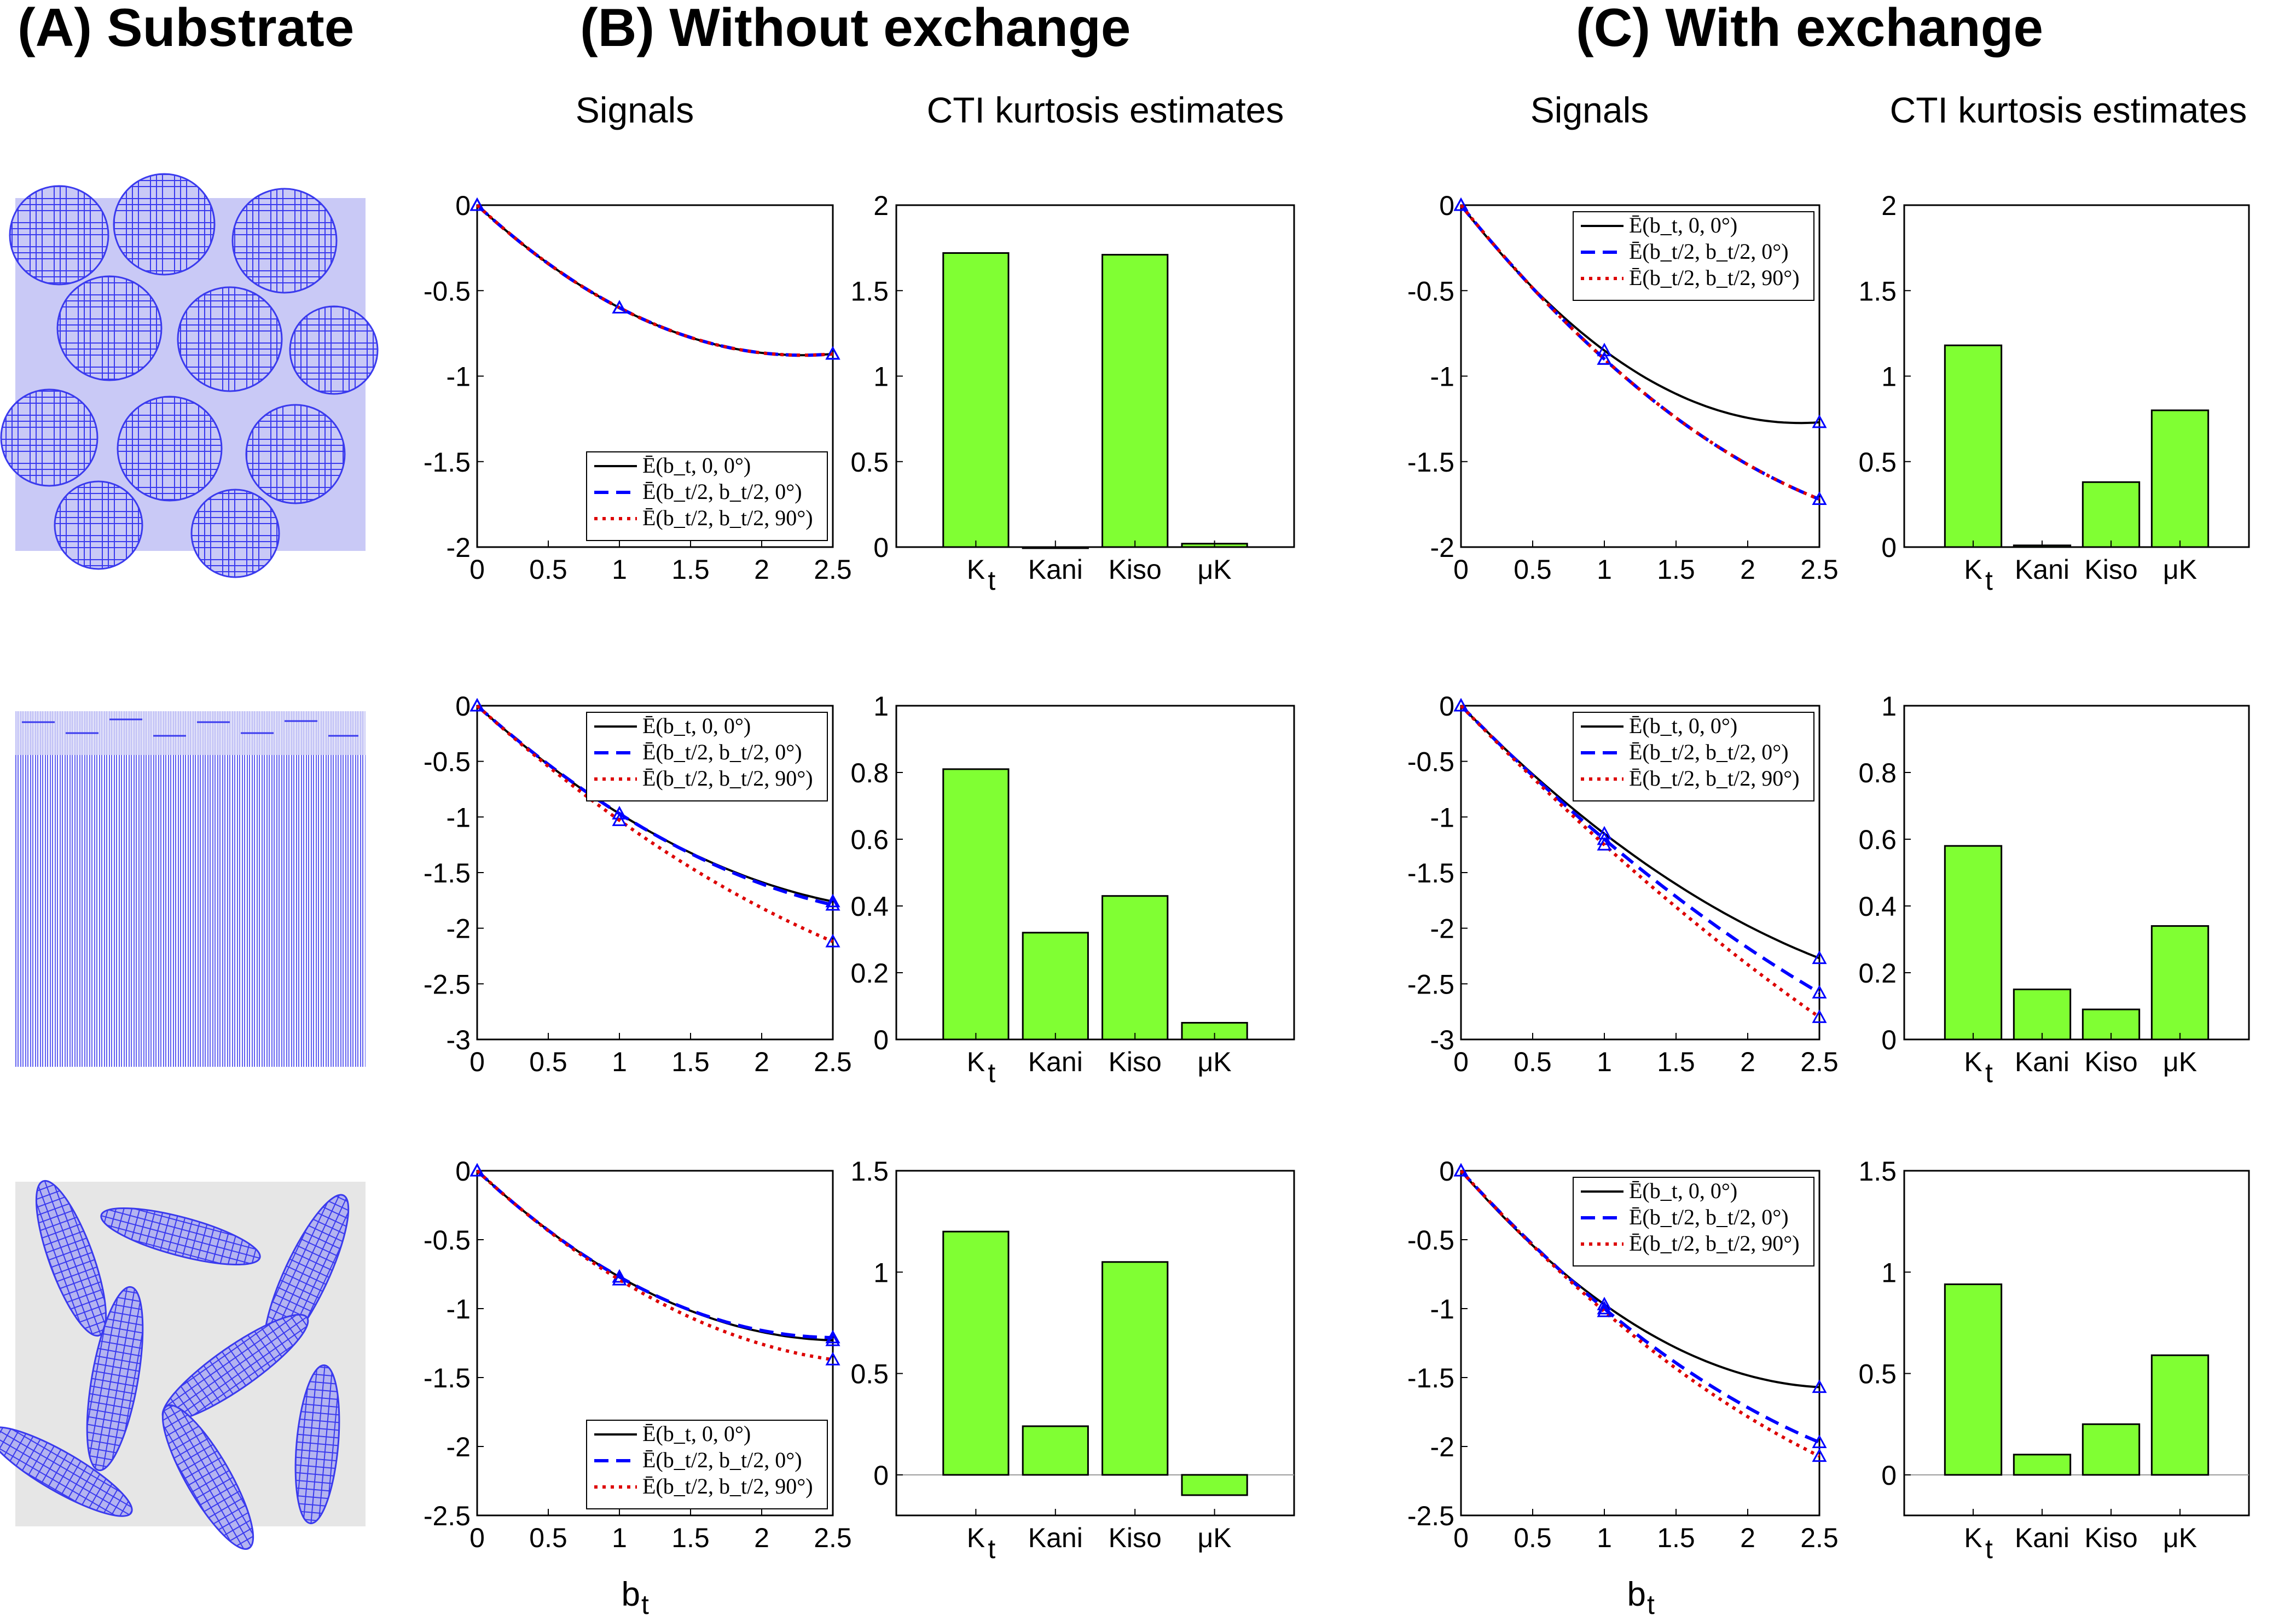 This screenshot has height=1621, width=2296. I want to click on substrate-ellipsoids, so click(183, 1365).